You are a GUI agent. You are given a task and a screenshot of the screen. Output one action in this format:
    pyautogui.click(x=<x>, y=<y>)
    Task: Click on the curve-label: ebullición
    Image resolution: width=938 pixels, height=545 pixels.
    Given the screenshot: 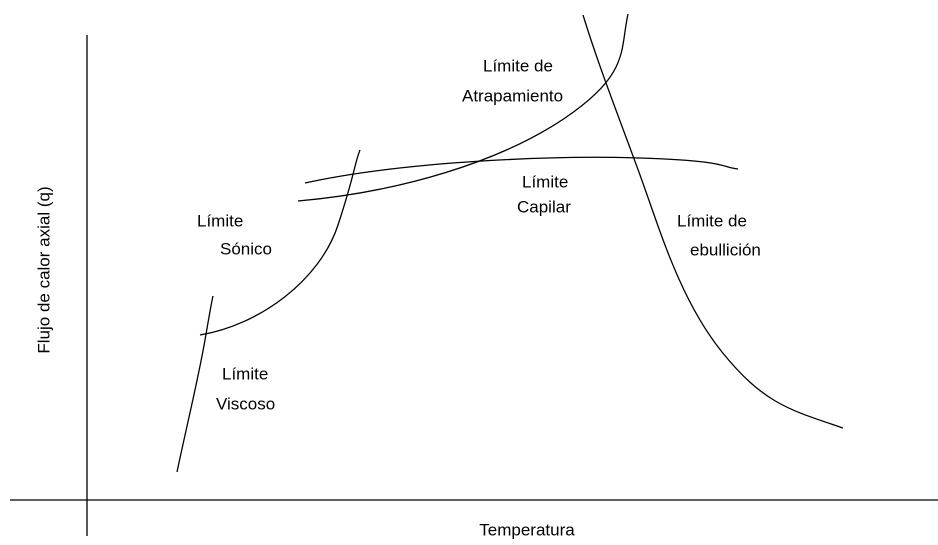 What is the action you would take?
    pyautogui.click(x=725, y=249)
    